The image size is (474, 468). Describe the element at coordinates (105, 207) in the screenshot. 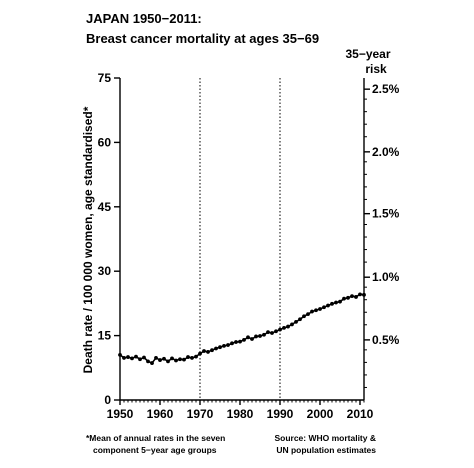

I see `y-tick-label: 45` at that location.